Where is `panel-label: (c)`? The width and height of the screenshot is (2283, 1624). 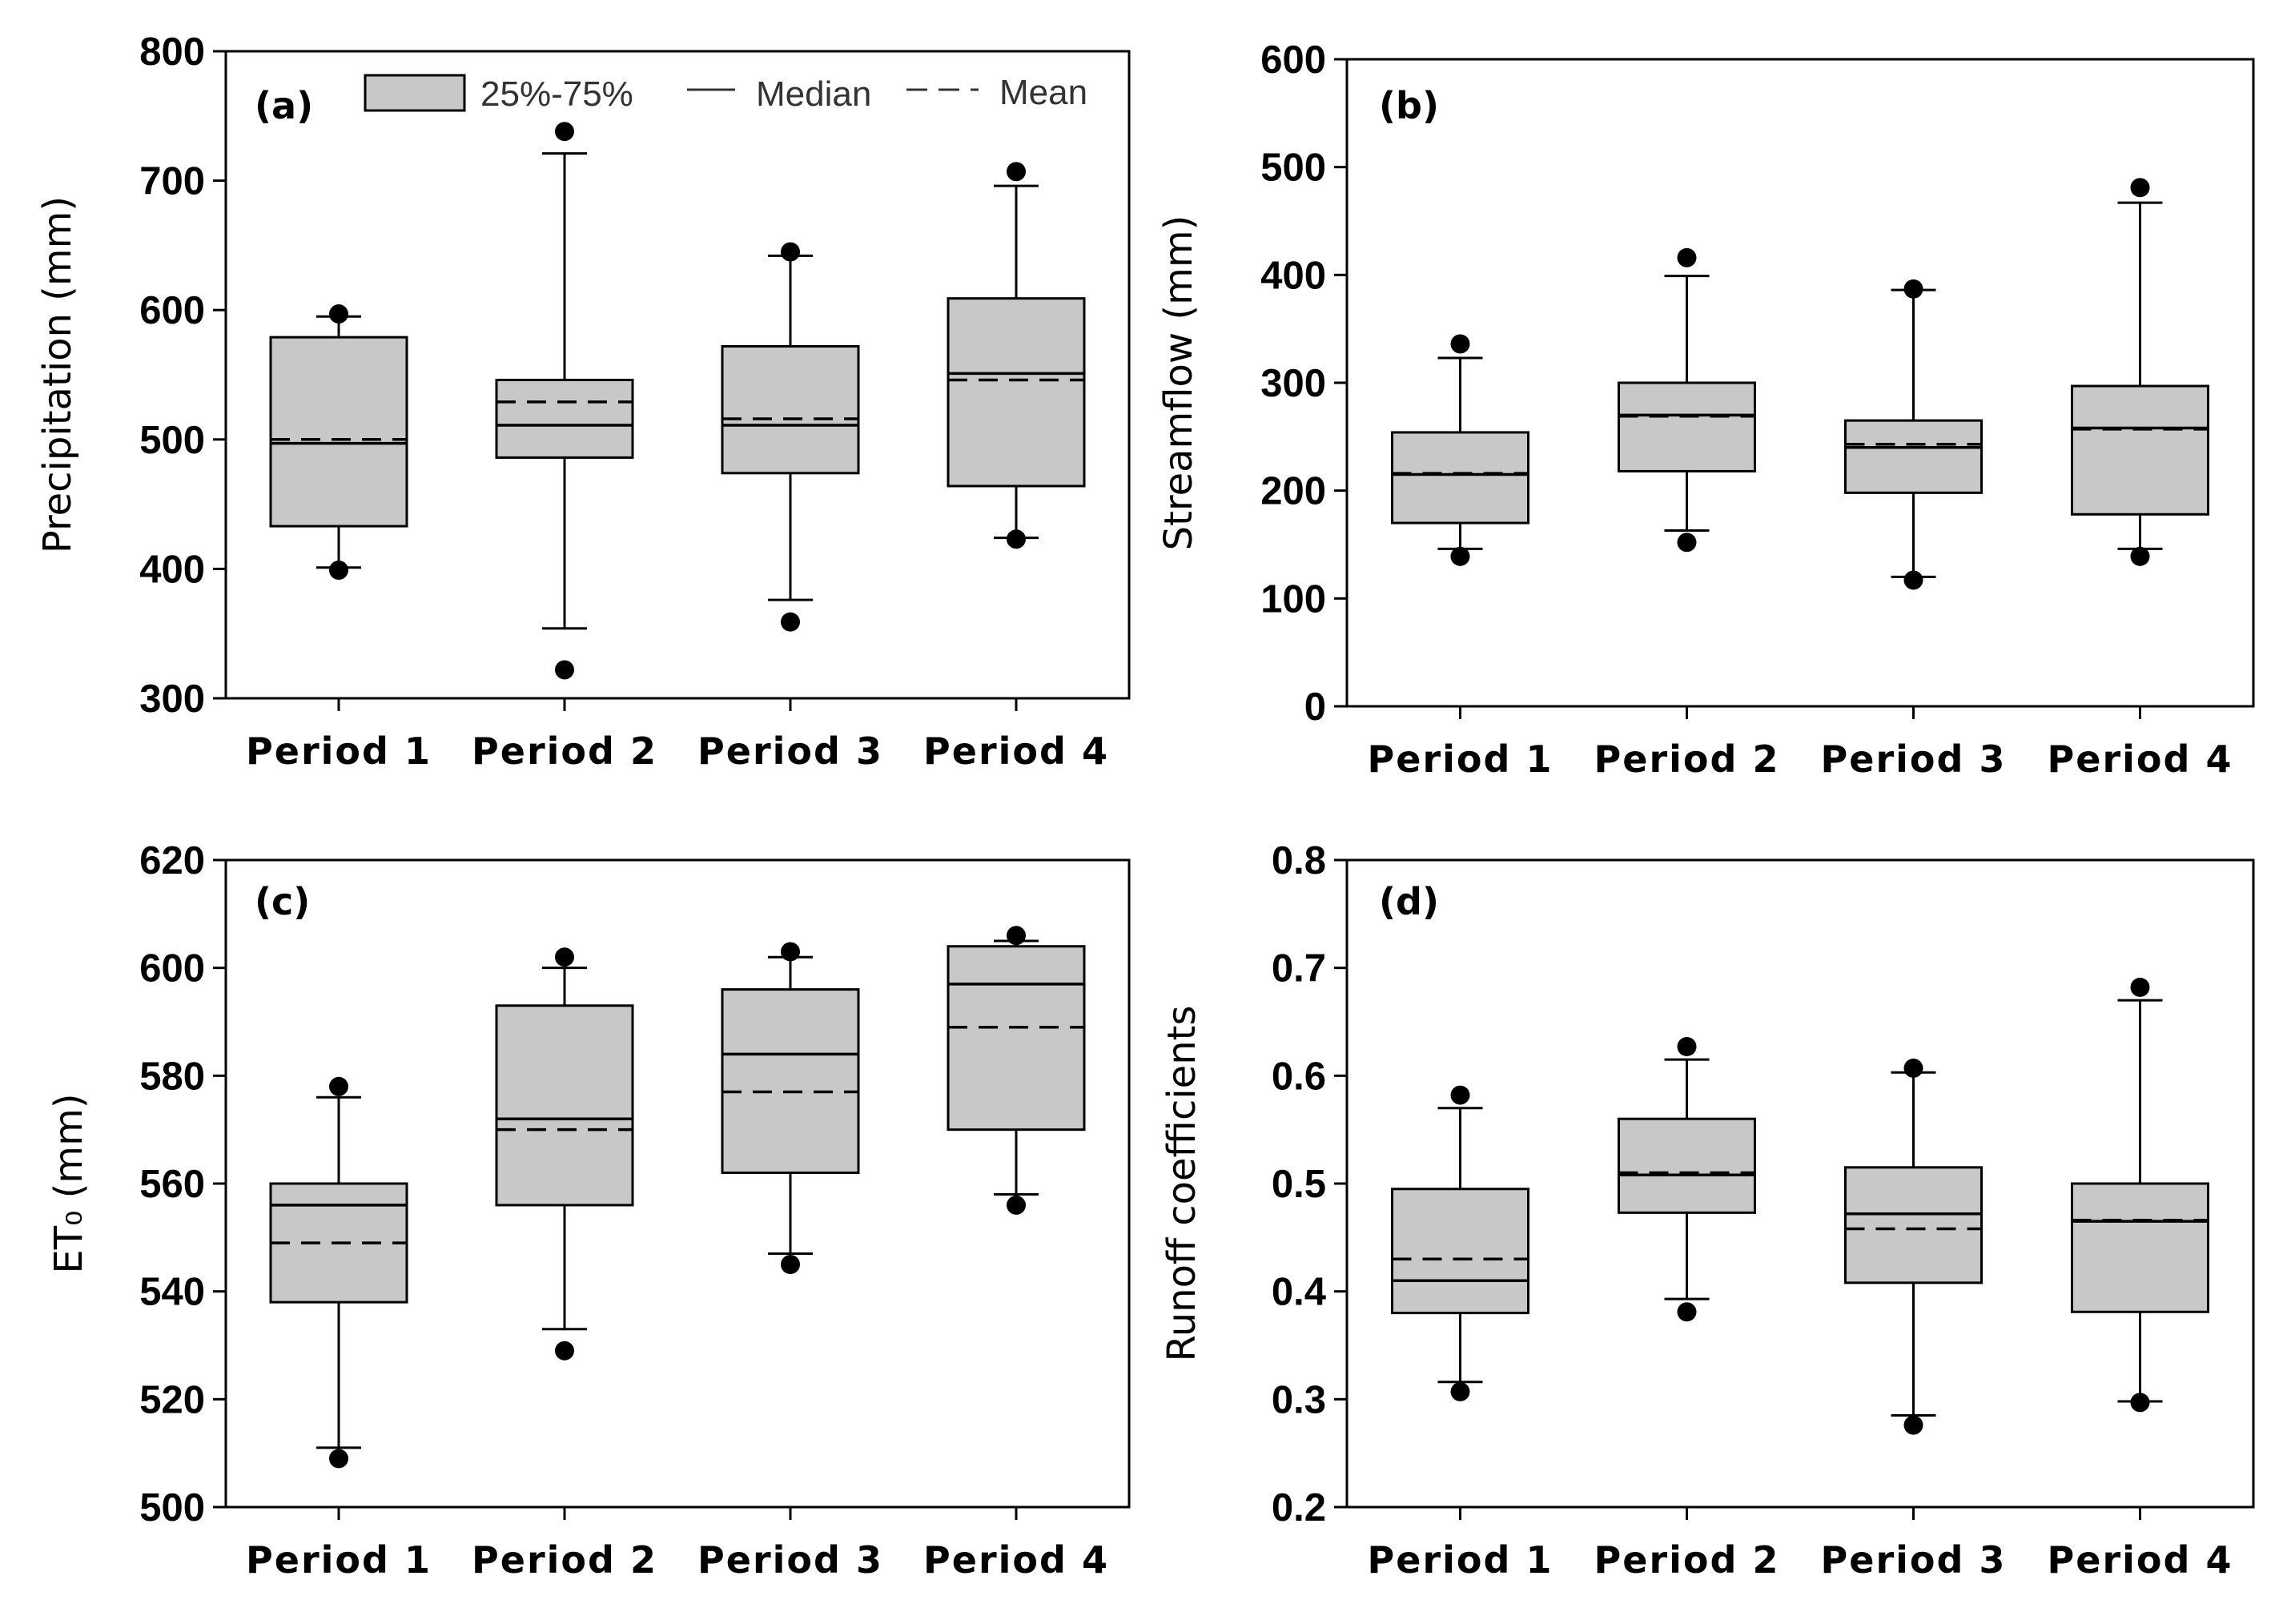 panel-label: (c) is located at coordinates (282, 901).